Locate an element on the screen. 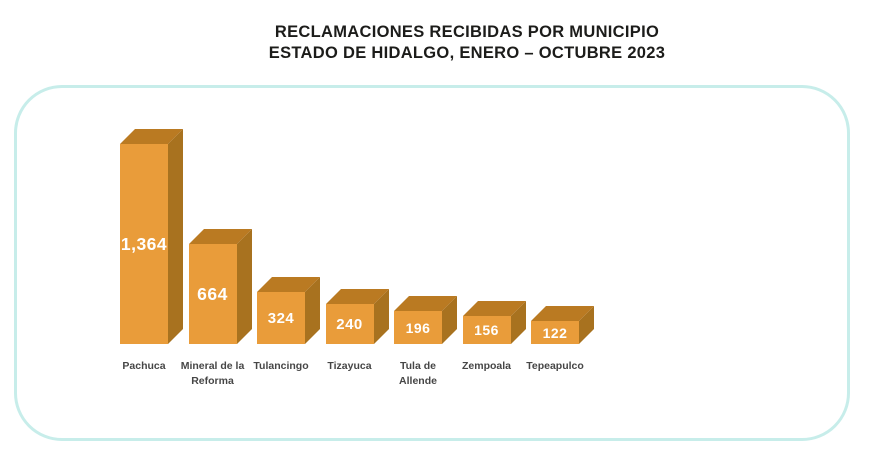 Image resolution: width=878 pixels, height=457 pixels. bar-front-face: 324 is located at coordinates (281, 318).